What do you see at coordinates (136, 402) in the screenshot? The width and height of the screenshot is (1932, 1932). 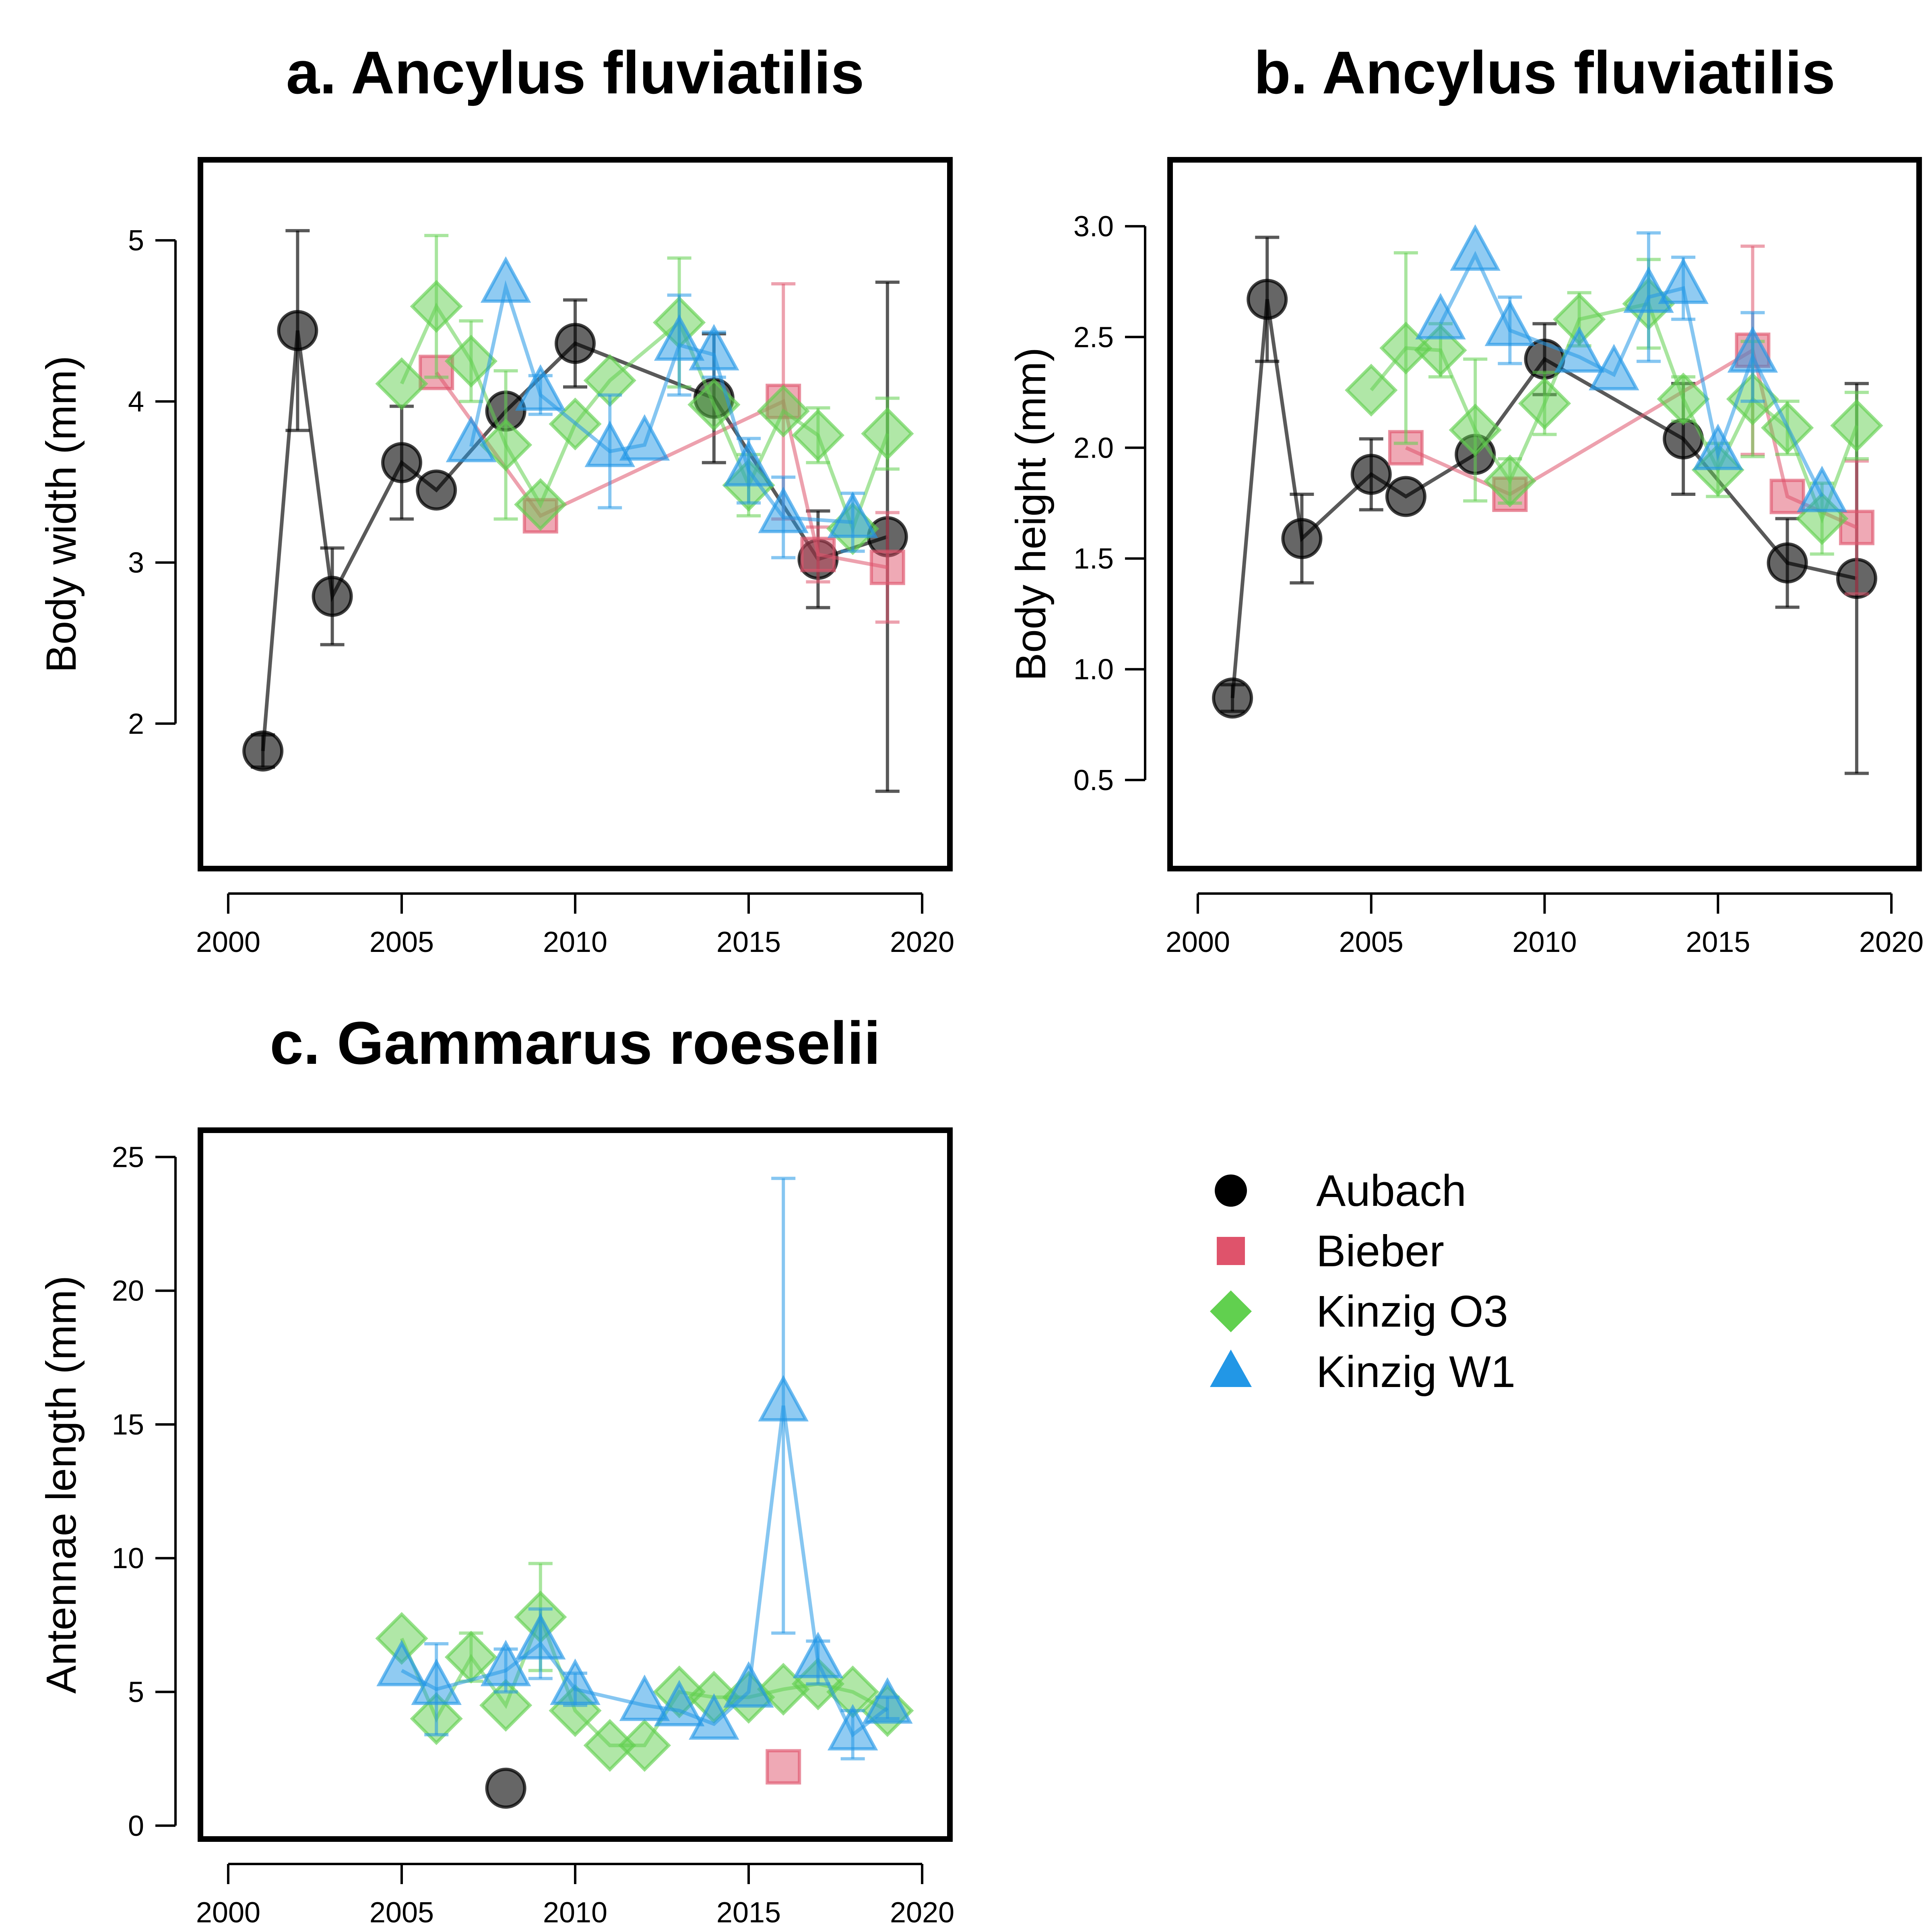 I see `y-tick-label: 4` at bounding box center [136, 402].